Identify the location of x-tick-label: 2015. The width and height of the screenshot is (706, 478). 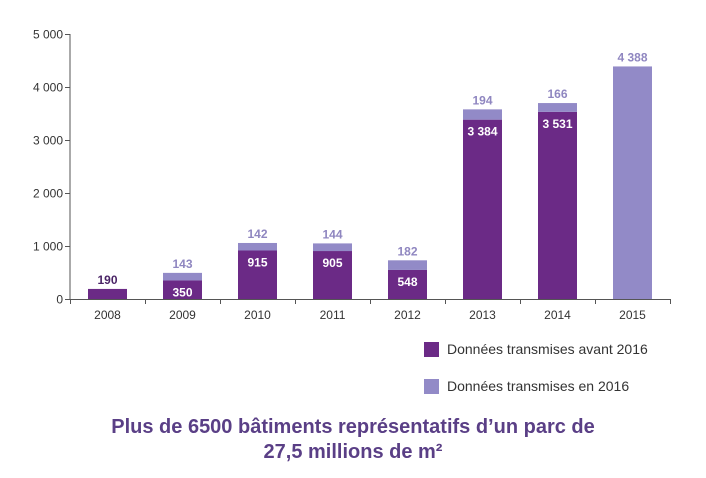
(632, 315).